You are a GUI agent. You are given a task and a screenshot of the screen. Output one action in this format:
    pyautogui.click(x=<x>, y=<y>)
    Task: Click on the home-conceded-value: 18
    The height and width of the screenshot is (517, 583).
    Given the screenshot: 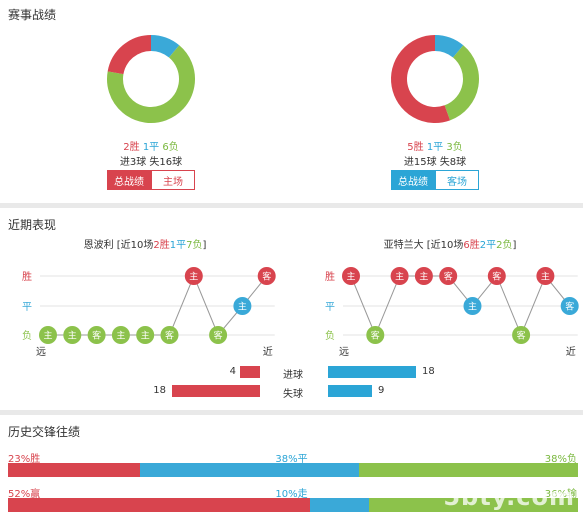 What is the action you would take?
    pyautogui.click(x=159, y=390)
    